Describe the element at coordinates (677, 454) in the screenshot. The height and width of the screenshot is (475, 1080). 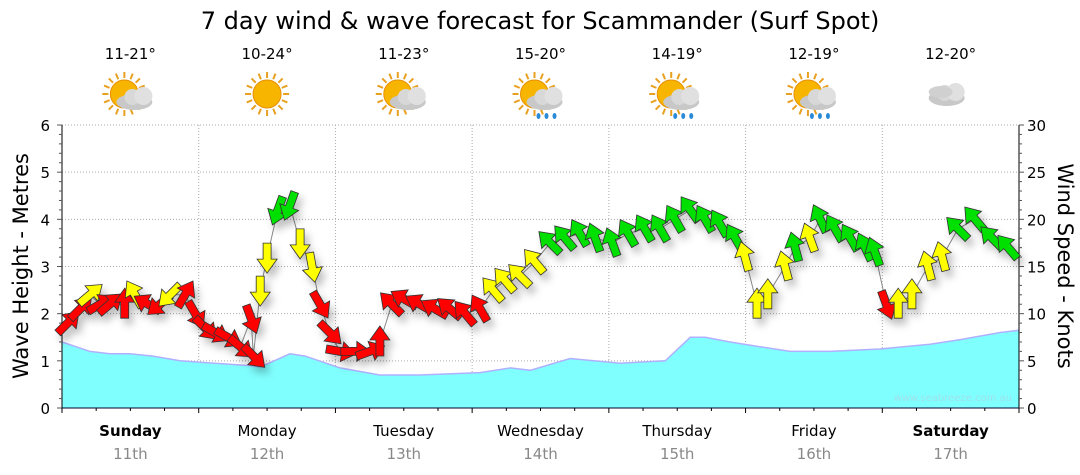
I see `day-date-label: 15th` at that location.